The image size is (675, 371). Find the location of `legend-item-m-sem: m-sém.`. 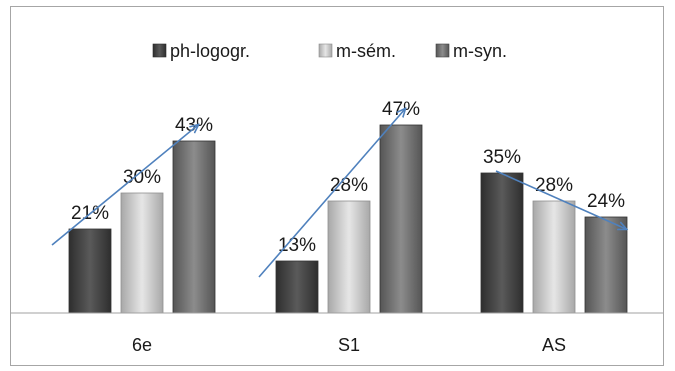

legend-item-m-sem: m-sém. is located at coordinates (357, 51).